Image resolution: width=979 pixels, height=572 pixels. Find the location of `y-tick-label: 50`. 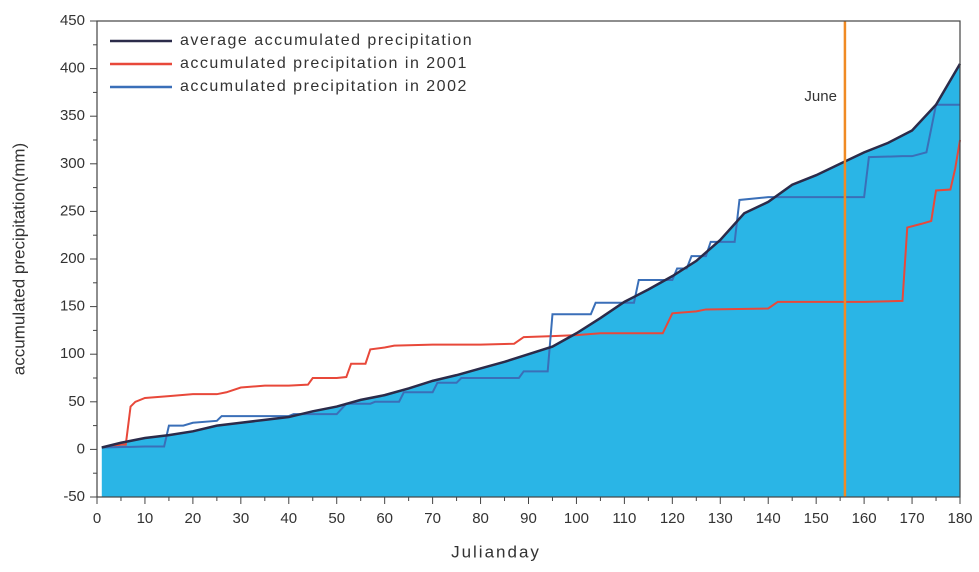

y-tick-label: 50 is located at coordinates (76, 401).